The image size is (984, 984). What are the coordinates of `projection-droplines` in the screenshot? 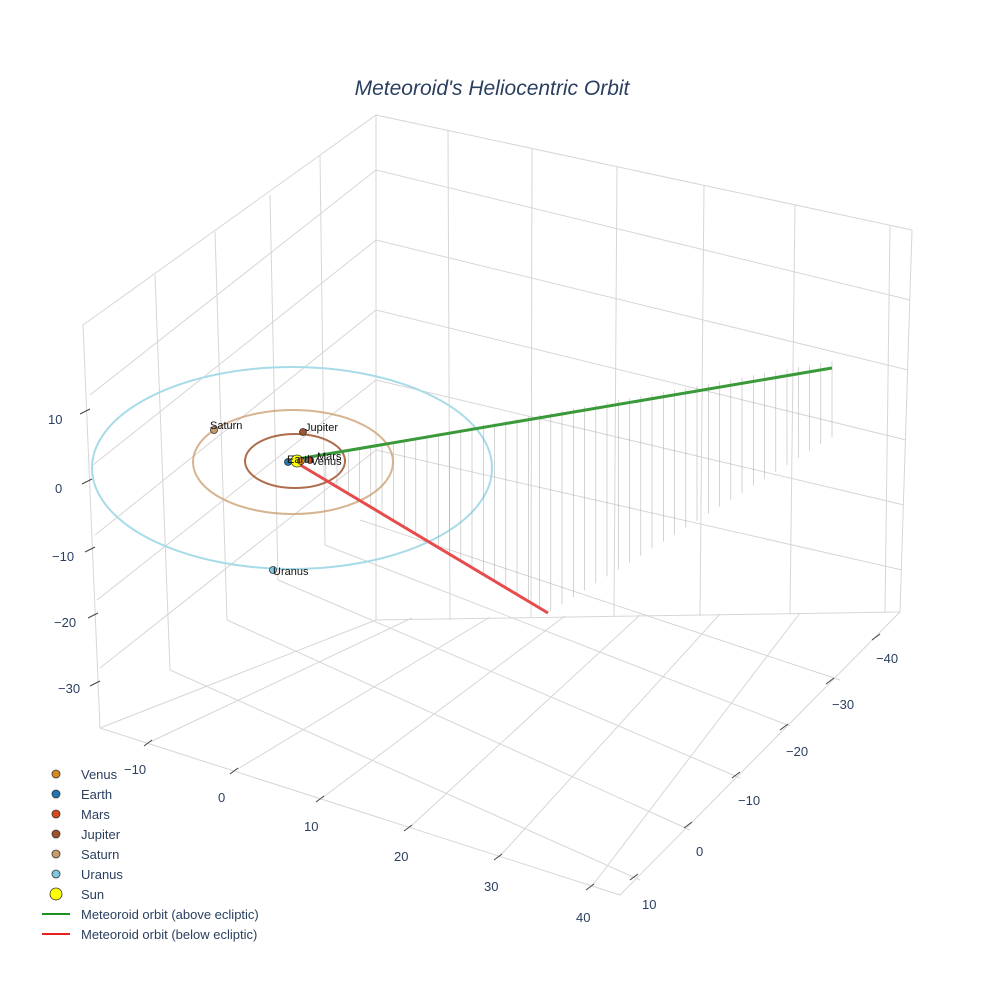 It's located at (579, 486).